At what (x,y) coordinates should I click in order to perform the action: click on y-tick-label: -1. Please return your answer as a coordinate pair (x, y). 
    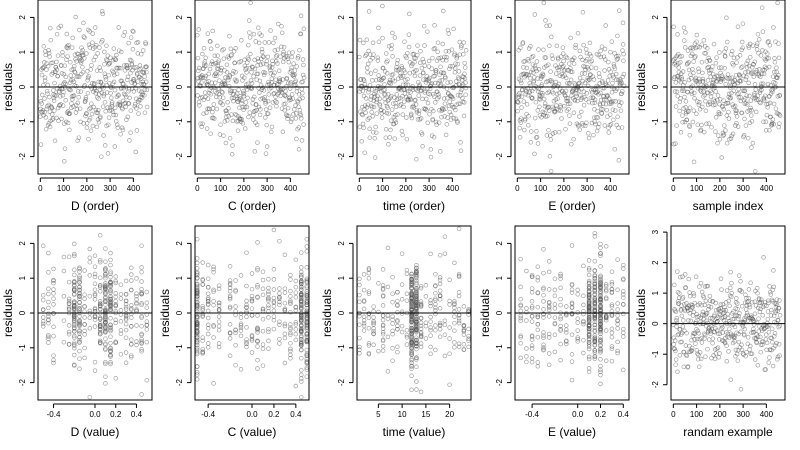
    Looking at the image, I should click on (655, 122).